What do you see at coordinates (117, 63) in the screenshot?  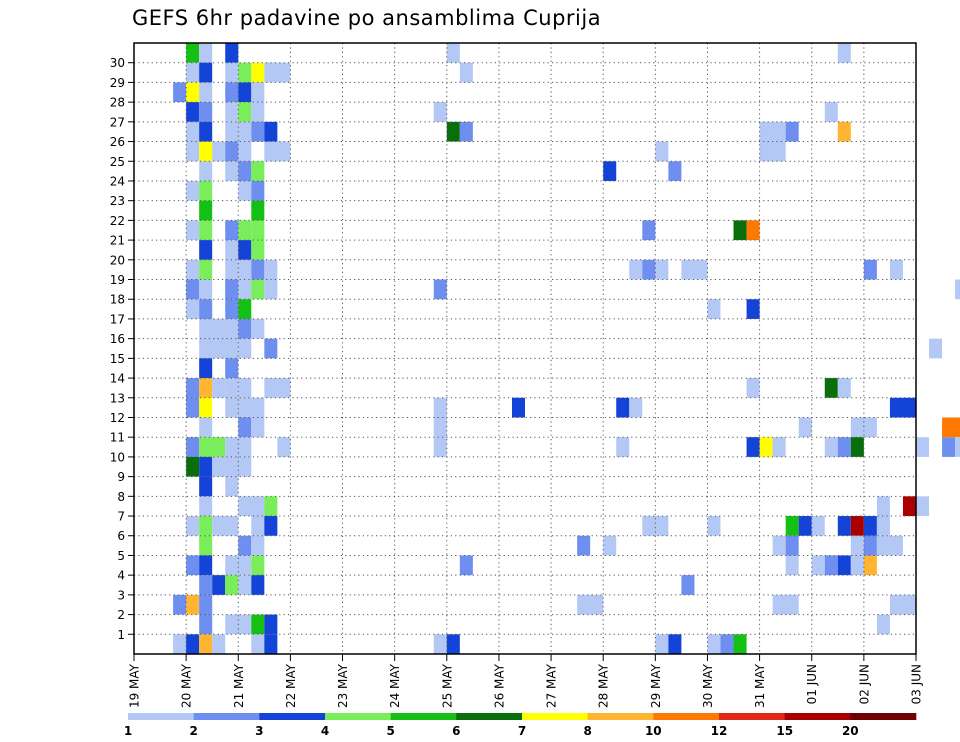 I see `y-tick-label: 30` at bounding box center [117, 63].